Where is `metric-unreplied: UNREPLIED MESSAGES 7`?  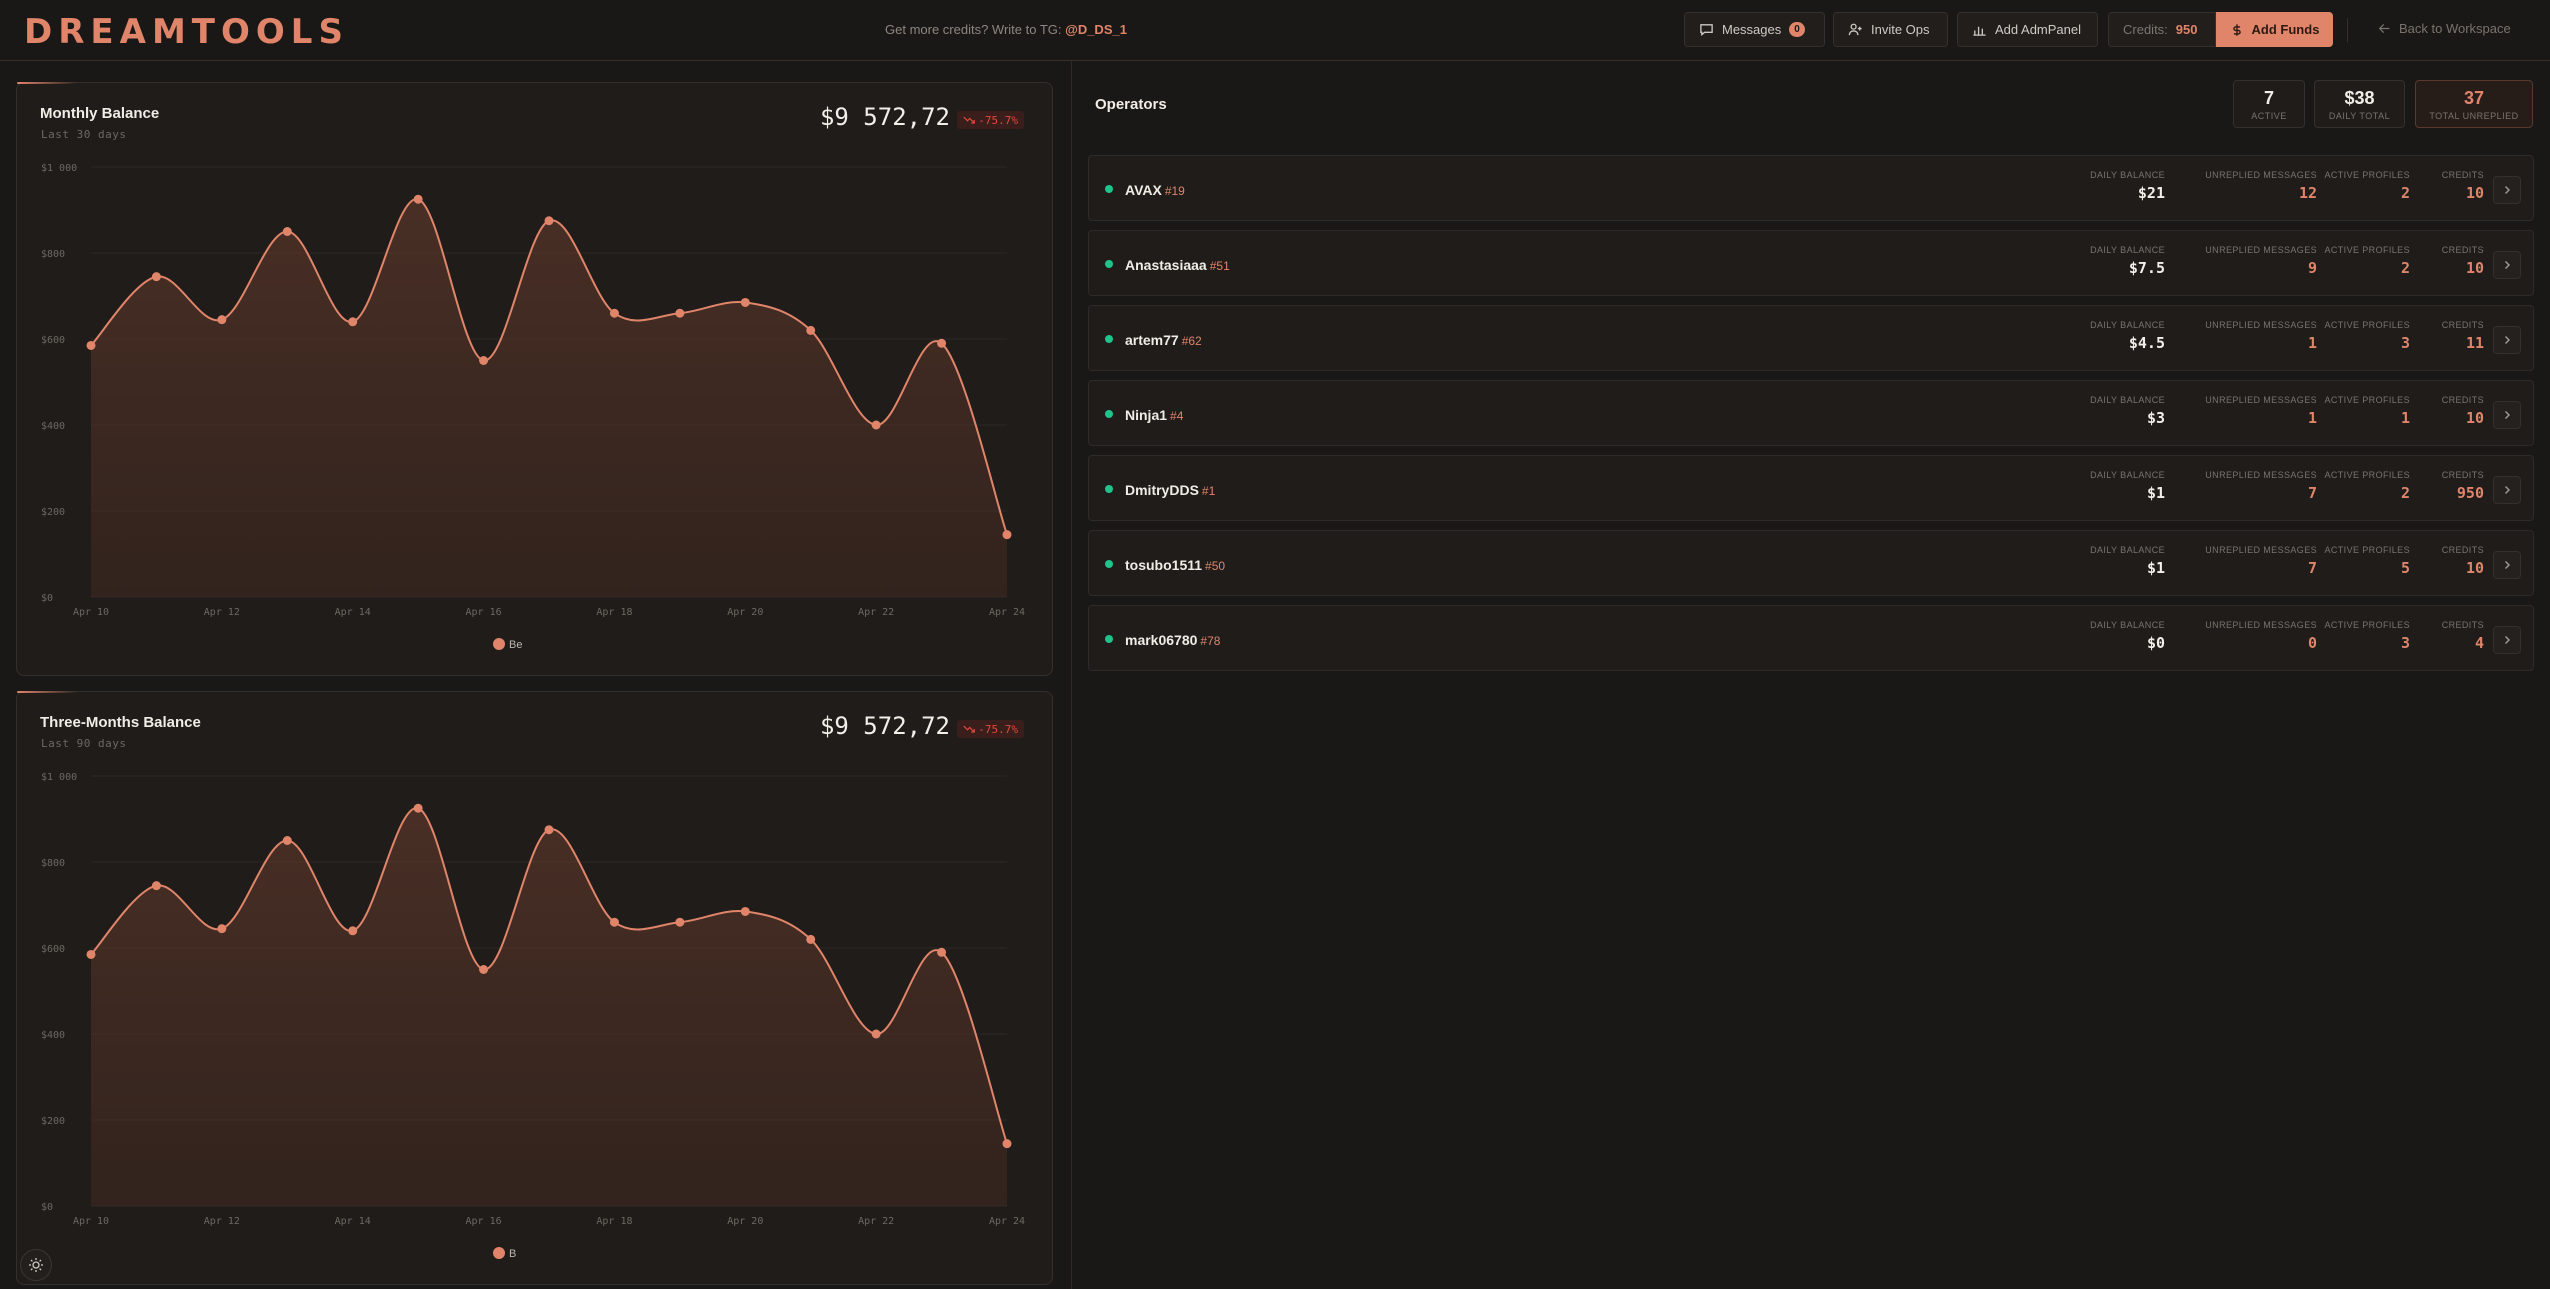 metric-unreplied: UNREPLIED MESSAGES 7 is located at coordinates (2261, 561).